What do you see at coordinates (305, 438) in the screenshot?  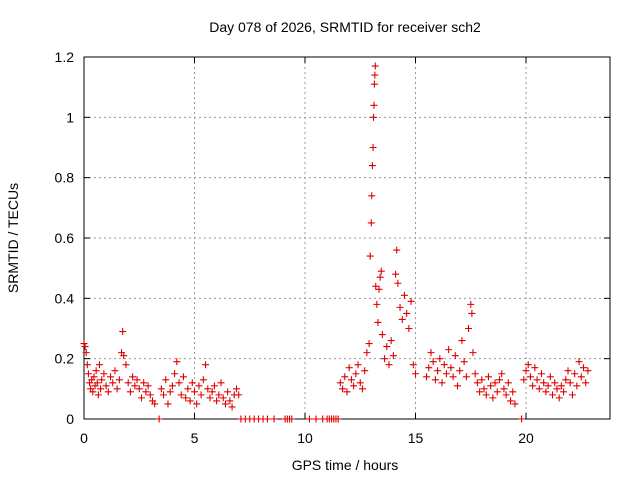 I see `x-tick-label: 10` at bounding box center [305, 438].